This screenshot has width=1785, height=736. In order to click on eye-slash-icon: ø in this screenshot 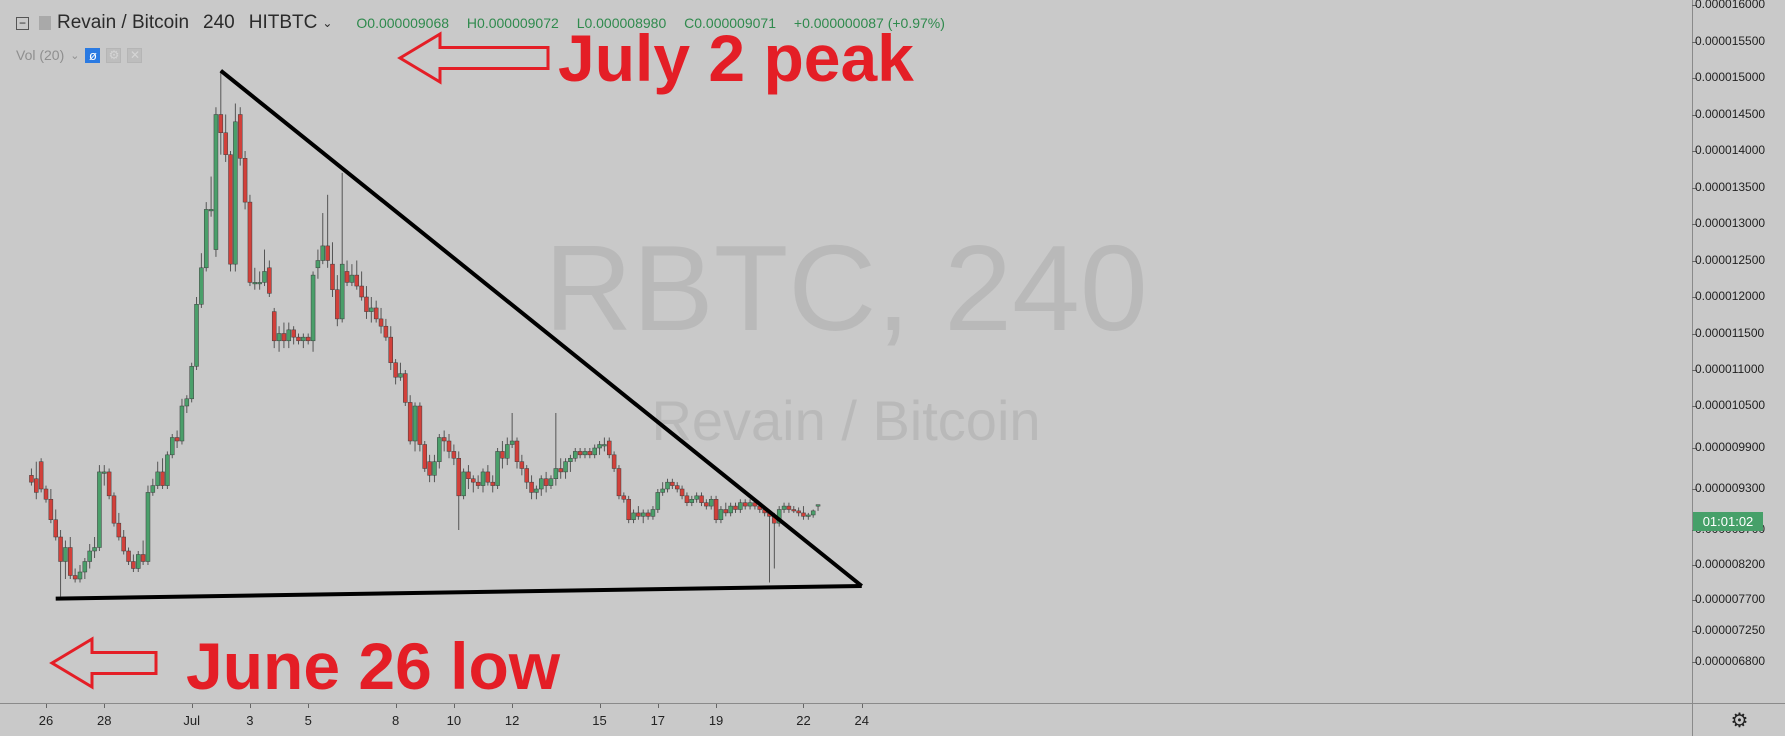, I will do `click(93, 55)`.